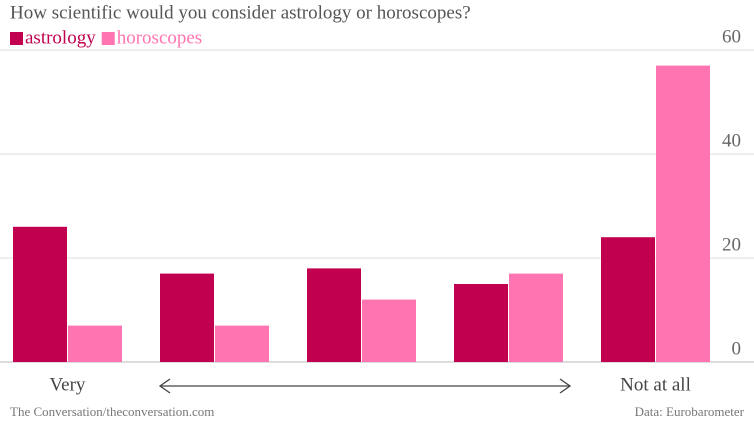 This screenshot has width=754, height=424. What do you see at coordinates (737, 348) in the screenshot?
I see `y-tick-label: 0` at bounding box center [737, 348].